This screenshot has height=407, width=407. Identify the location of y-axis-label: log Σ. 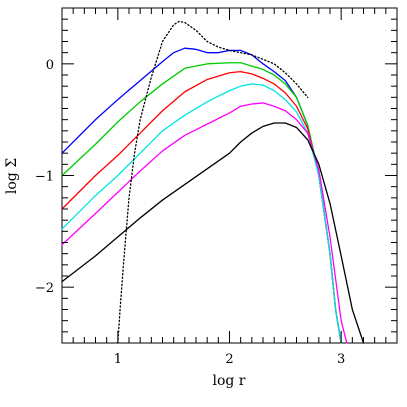
(12, 176).